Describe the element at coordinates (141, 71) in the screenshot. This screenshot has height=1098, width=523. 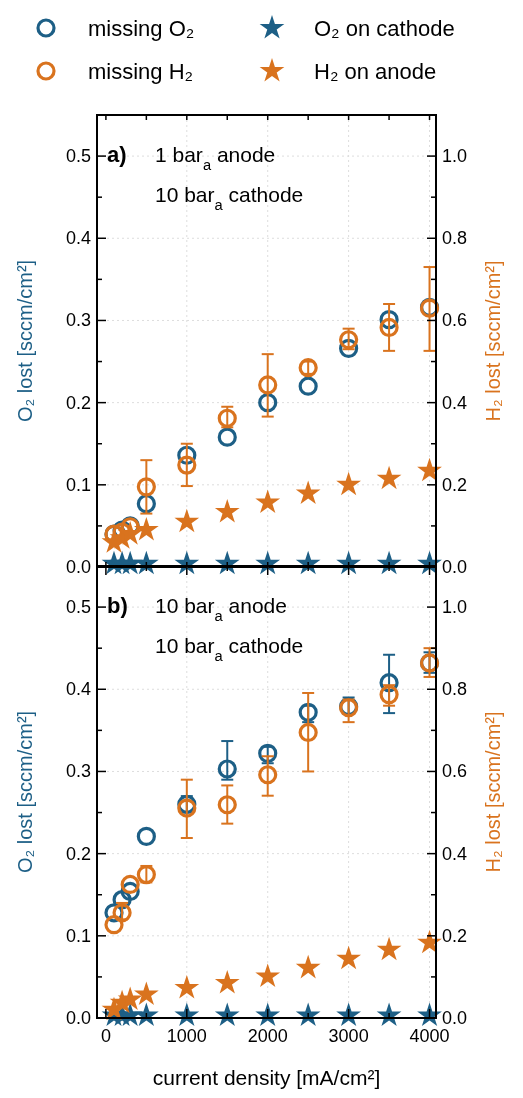
I see `legend-label: missing H₂` at that location.